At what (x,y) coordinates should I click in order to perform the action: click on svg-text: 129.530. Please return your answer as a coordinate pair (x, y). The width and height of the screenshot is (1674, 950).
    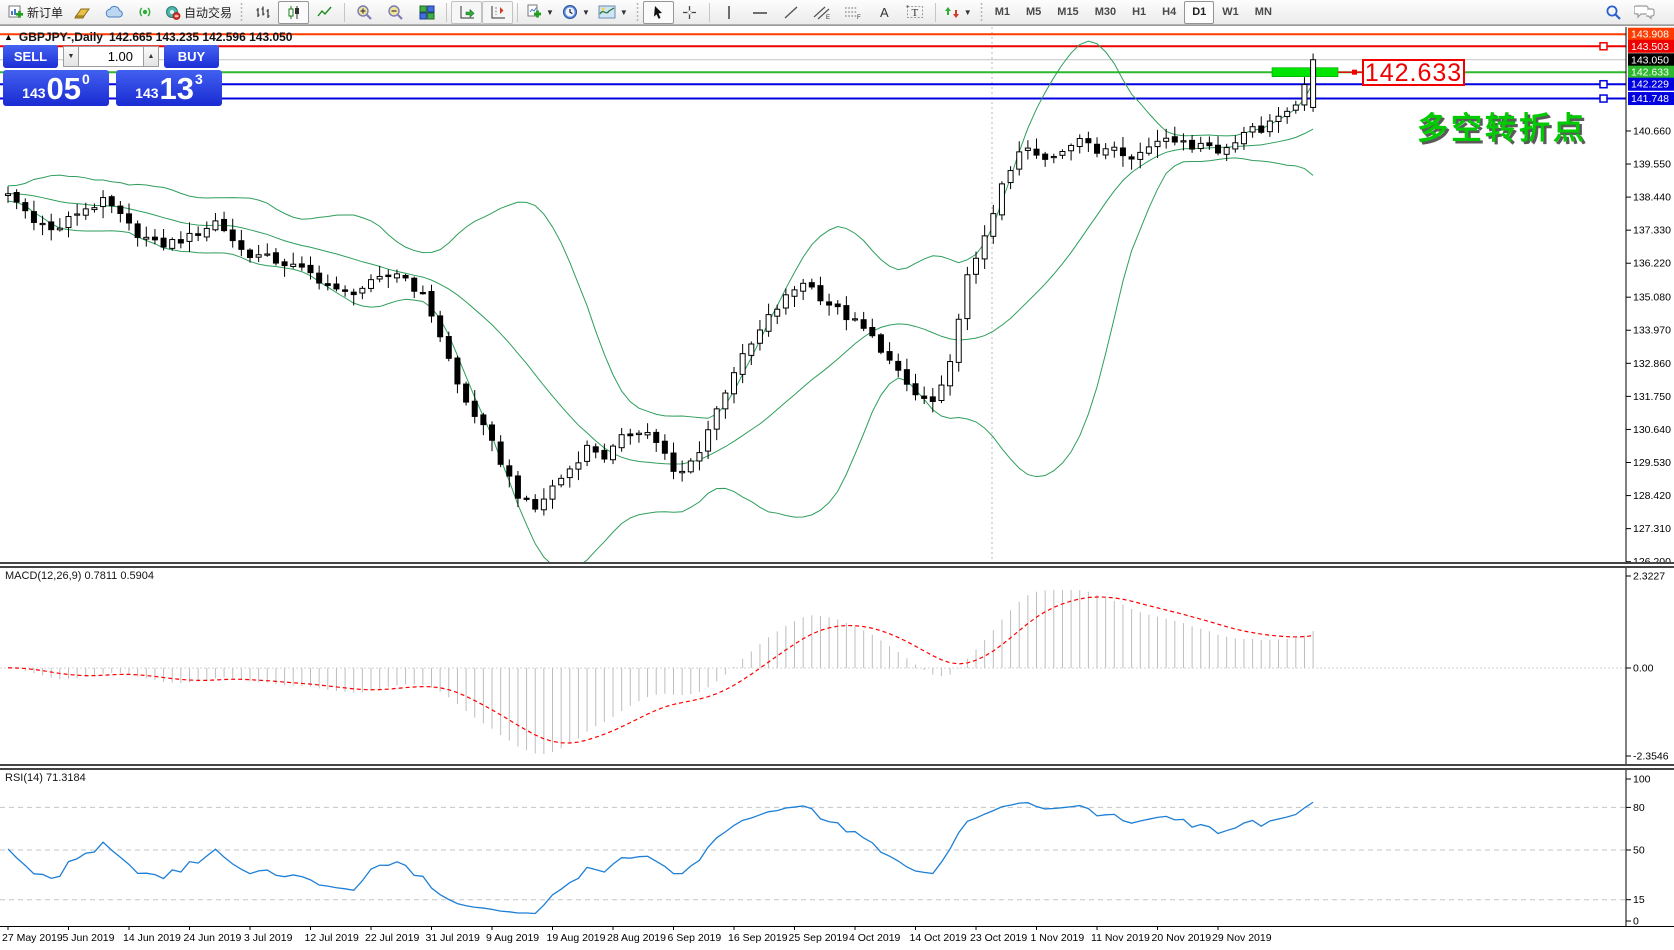
    Looking at the image, I should click on (1652, 463).